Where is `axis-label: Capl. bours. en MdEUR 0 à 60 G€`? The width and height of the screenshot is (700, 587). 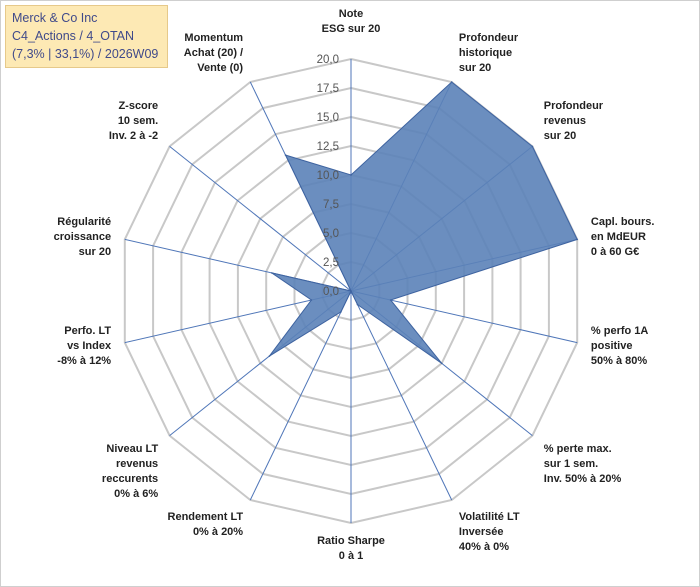 axis-label: Capl. bours. en MdEUR 0 à 60 G€ is located at coordinates (623, 237).